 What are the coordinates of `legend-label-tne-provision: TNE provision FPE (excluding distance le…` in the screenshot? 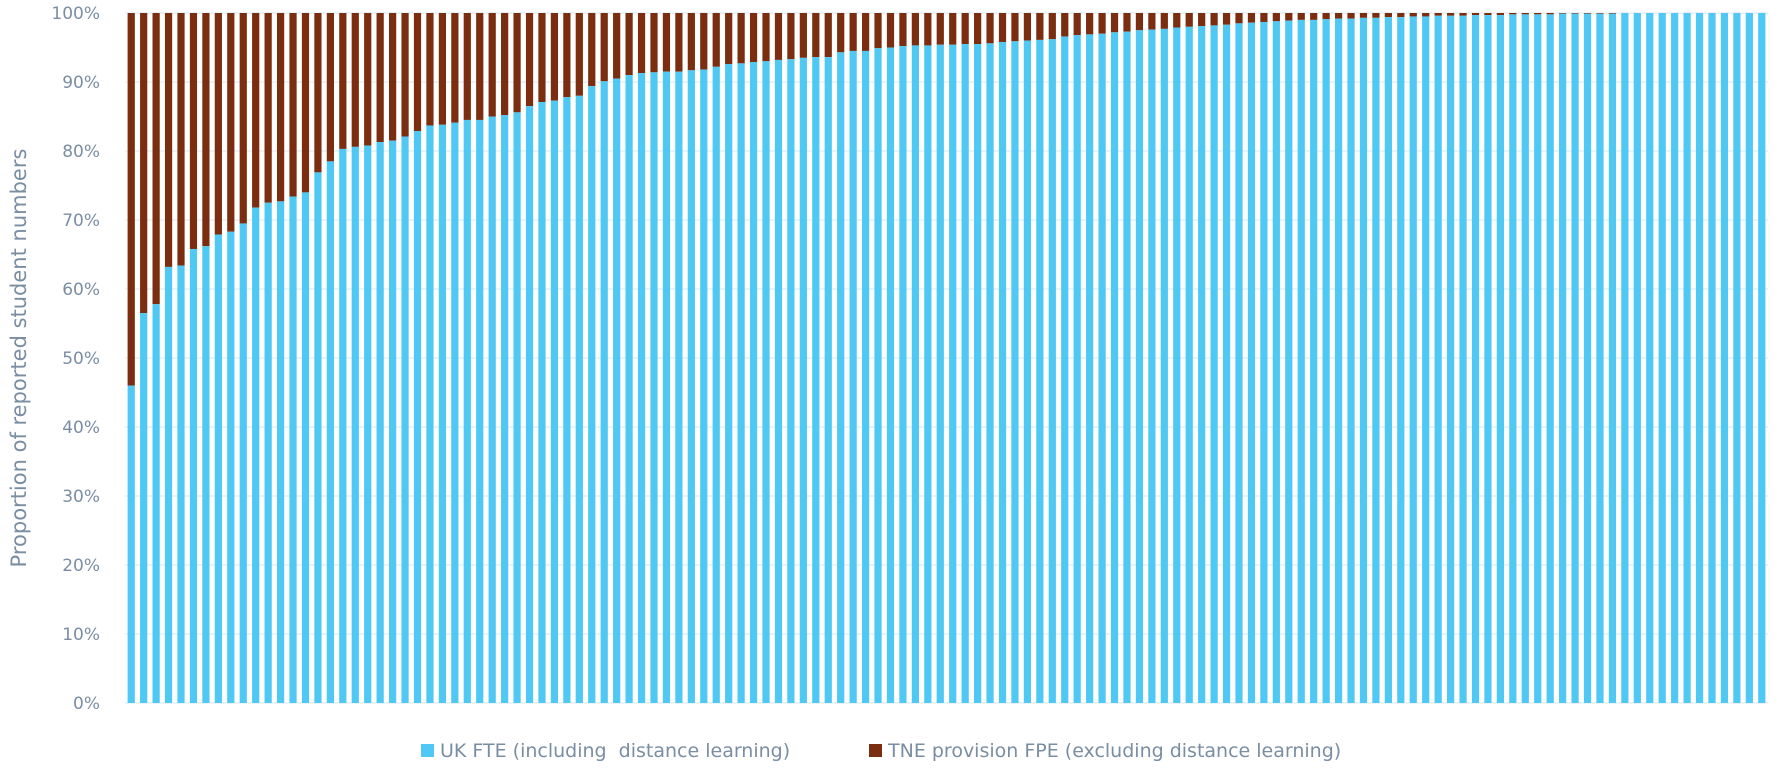 It's located at (1114, 751).